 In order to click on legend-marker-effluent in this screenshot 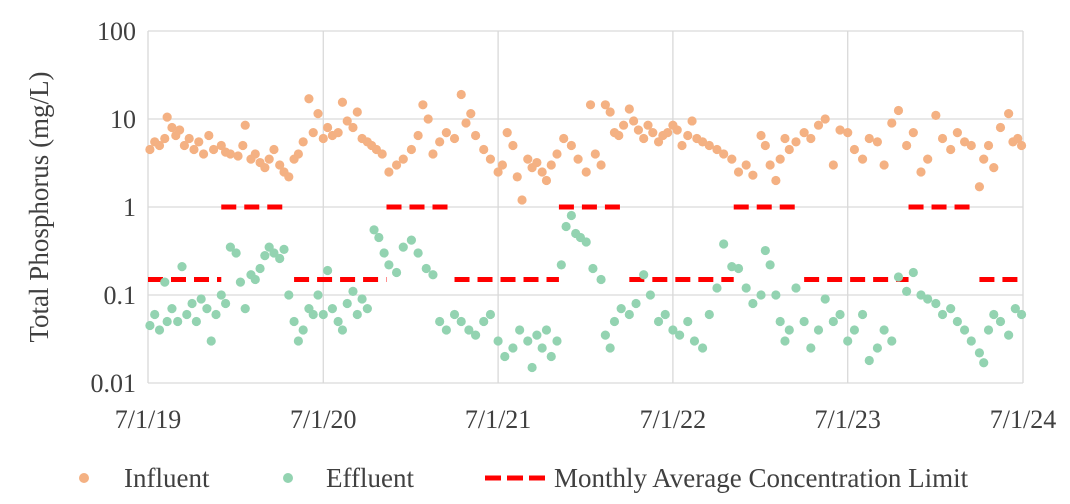, I will do `click(288, 478)`.